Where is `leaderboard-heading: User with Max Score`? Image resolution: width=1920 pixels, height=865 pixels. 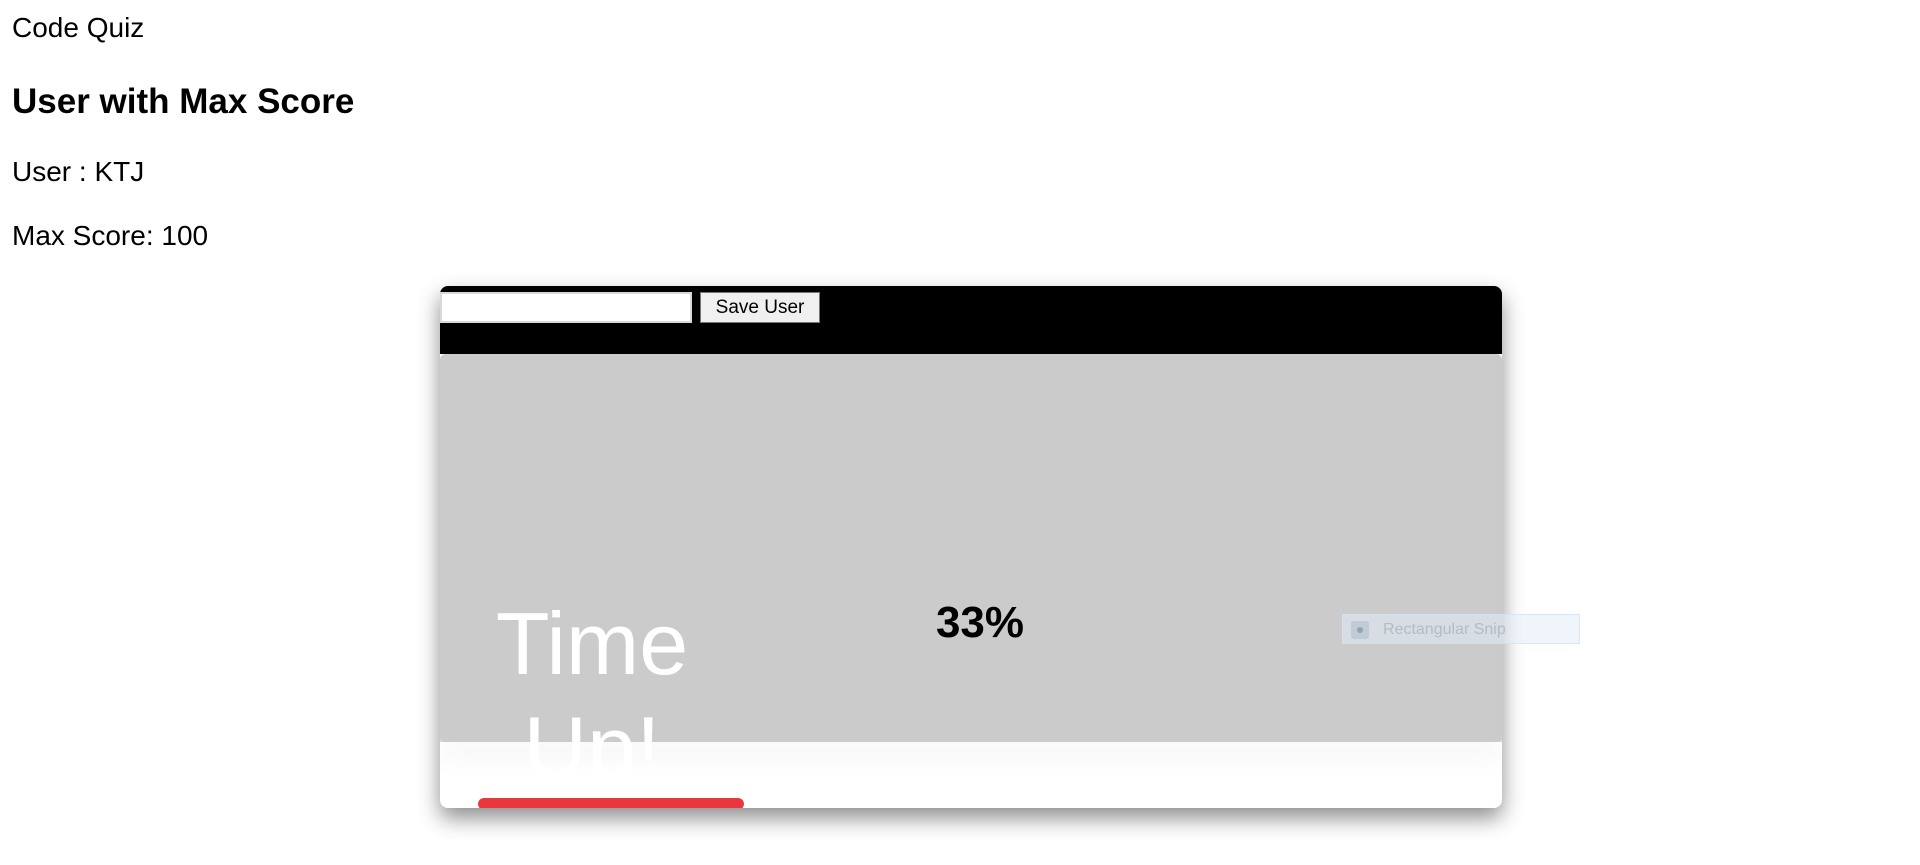
leaderboard-heading: User with Max Score is located at coordinates (183, 101).